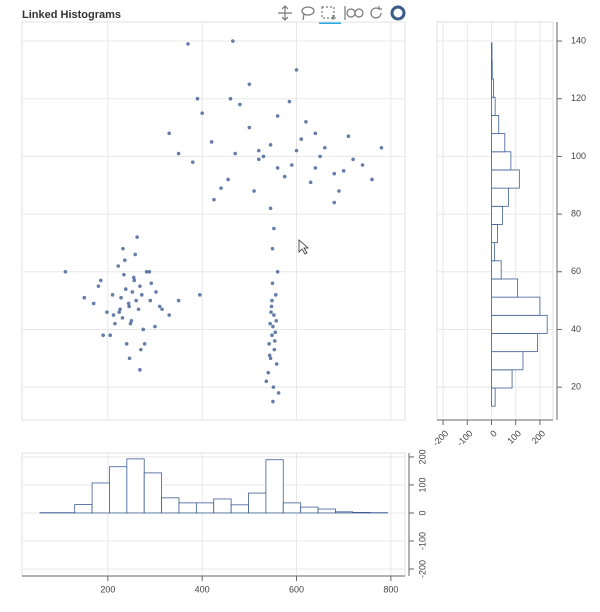 This screenshot has width=600, height=612. Describe the element at coordinates (296, 589) in the screenshot. I see `x-tick-label: 600` at that location.